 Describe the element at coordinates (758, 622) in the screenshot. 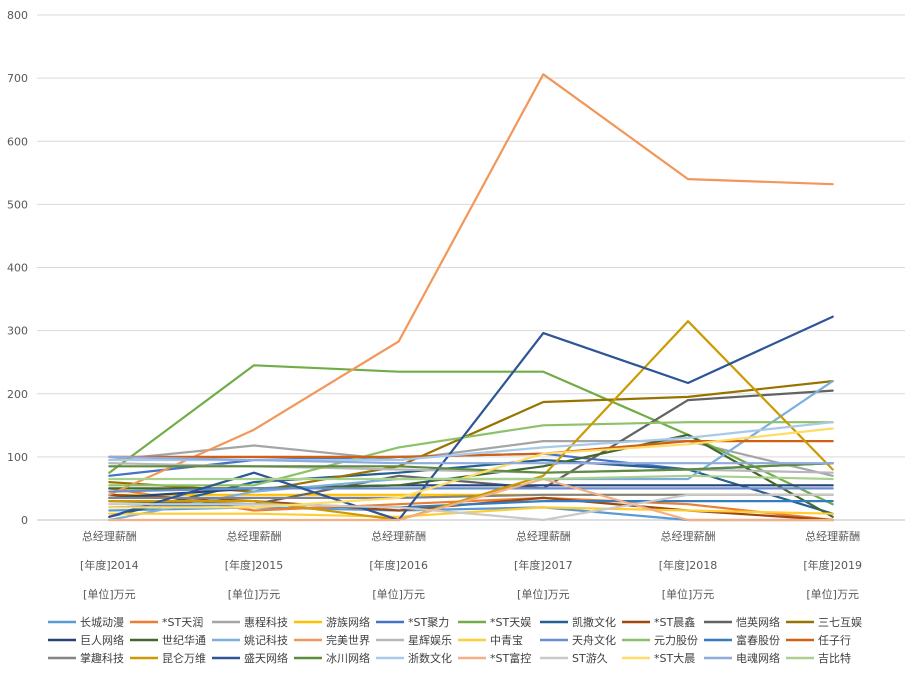

I see `legend-label: 恺英网络` at that location.